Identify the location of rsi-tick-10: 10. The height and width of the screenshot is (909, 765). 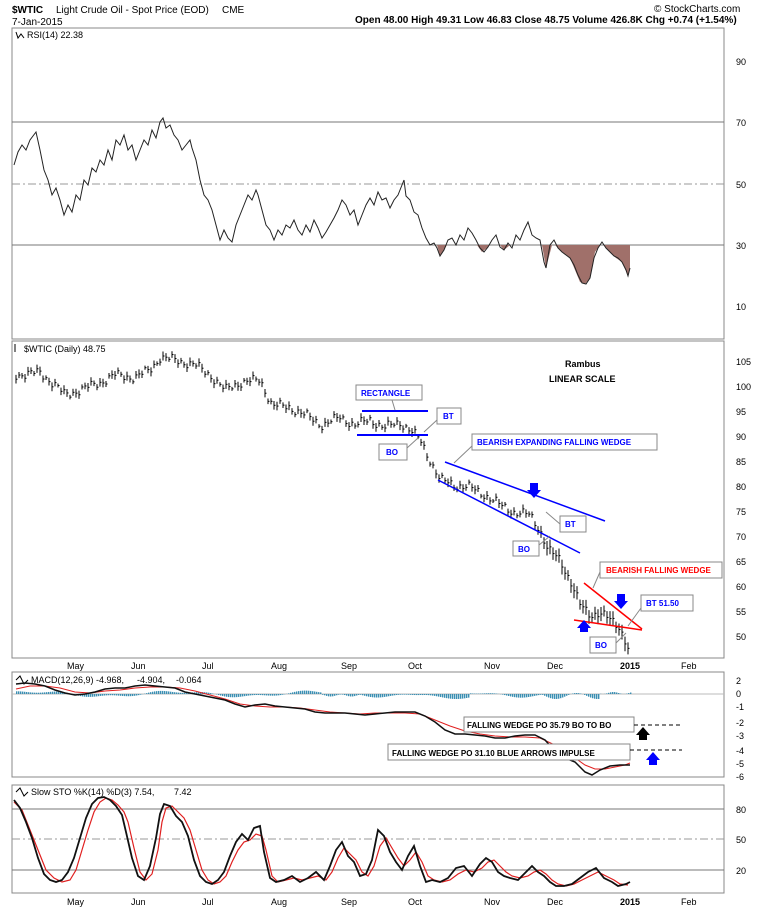
(741, 307).